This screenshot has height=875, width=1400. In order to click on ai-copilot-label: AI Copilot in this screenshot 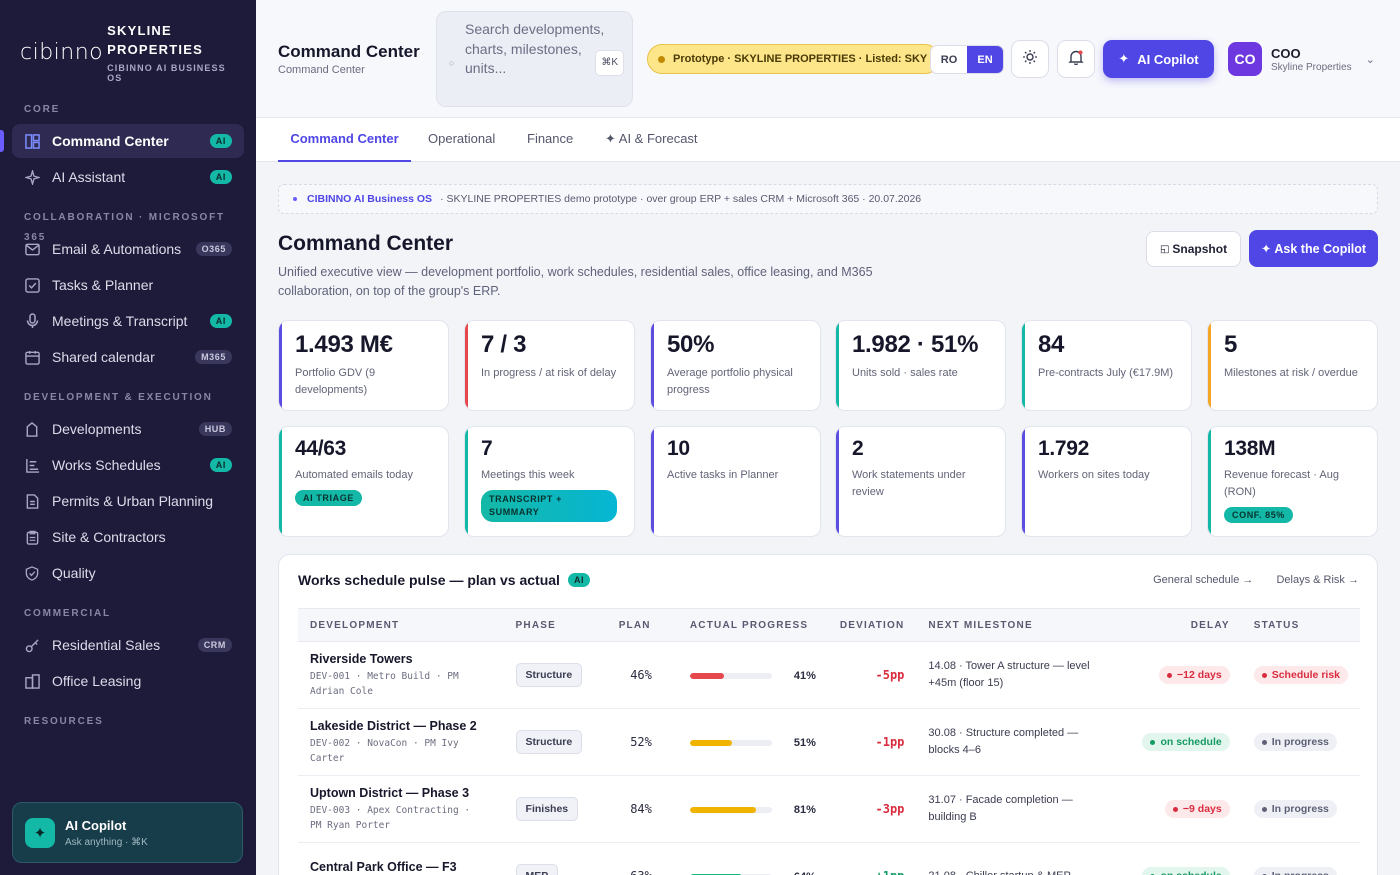, I will do `click(1168, 59)`.